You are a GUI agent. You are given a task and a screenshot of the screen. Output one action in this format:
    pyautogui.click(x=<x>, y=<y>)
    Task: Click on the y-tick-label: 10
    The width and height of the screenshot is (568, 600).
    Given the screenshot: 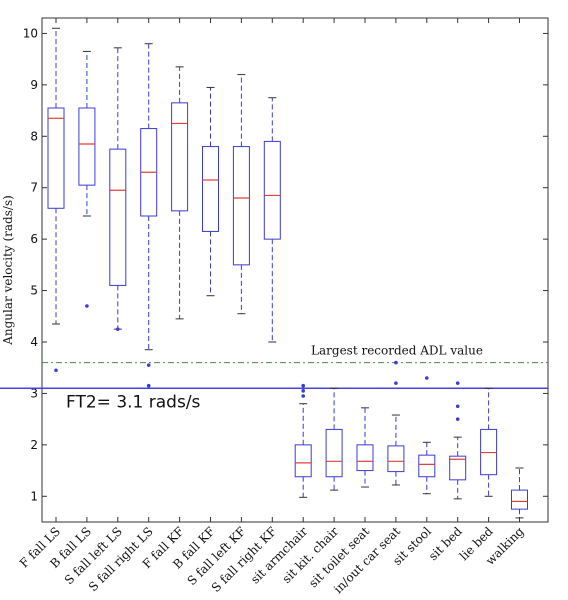 What is the action you would take?
    pyautogui.click(x=30, y=33)
    